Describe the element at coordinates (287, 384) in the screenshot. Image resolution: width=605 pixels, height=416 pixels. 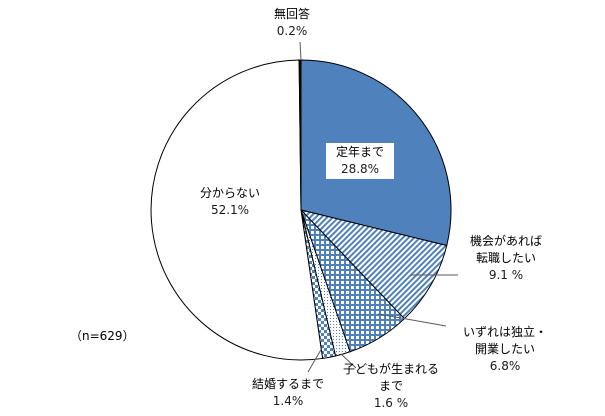
I see `label-text: 結婚するまで` at that location.